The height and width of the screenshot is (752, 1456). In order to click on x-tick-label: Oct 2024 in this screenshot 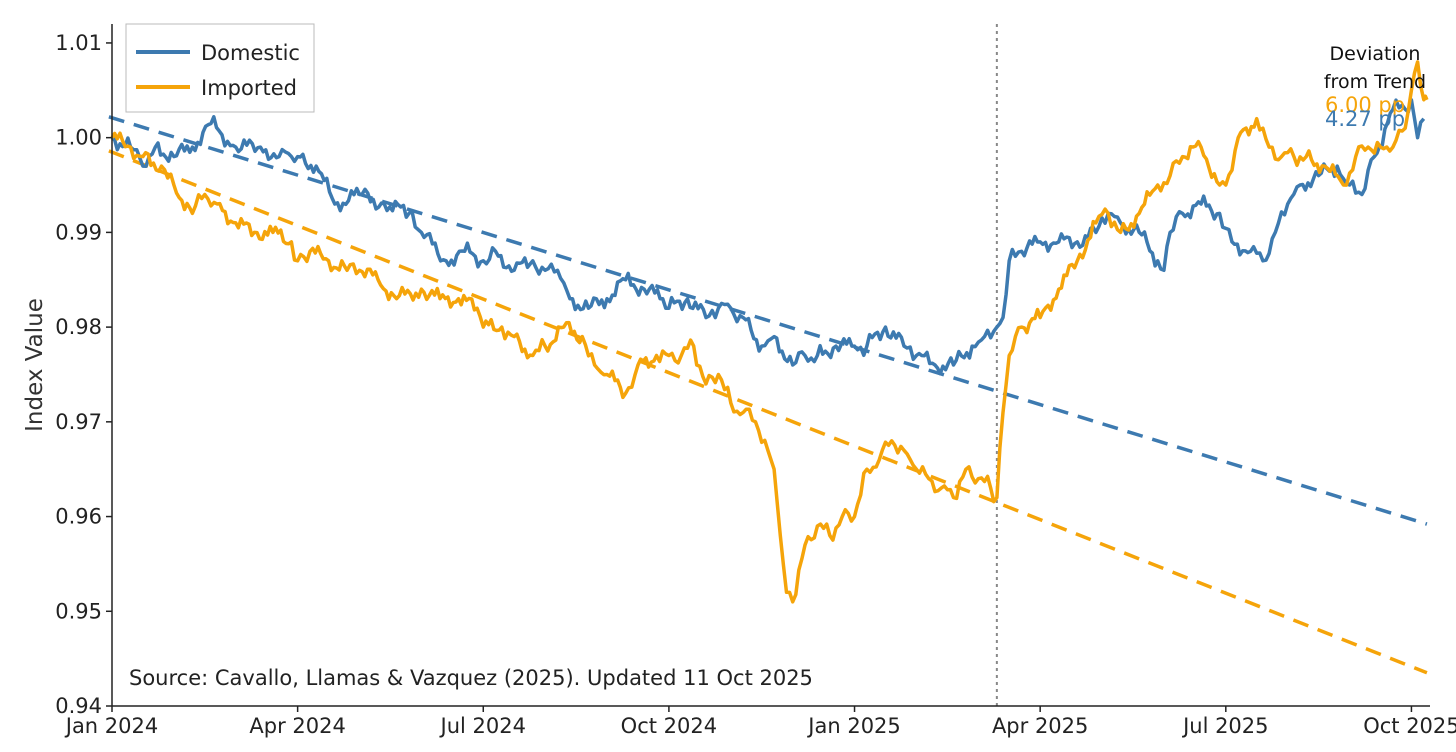, I will do `click(669, 726)`.